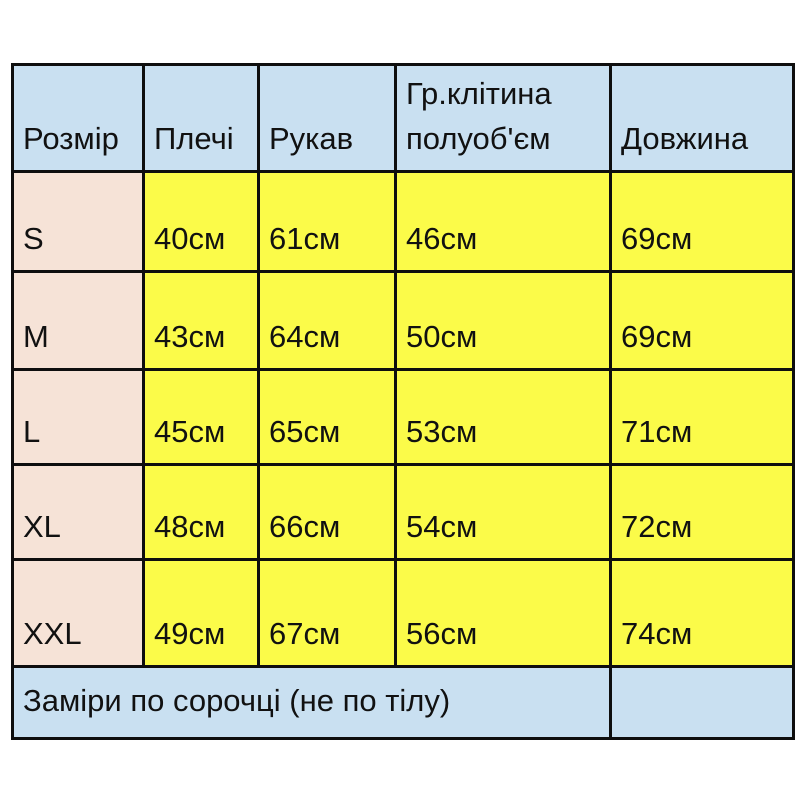 The width and height of the screenshot is (800, 800). I want to click on header-cell-length: Довжина, so click(702, 118).